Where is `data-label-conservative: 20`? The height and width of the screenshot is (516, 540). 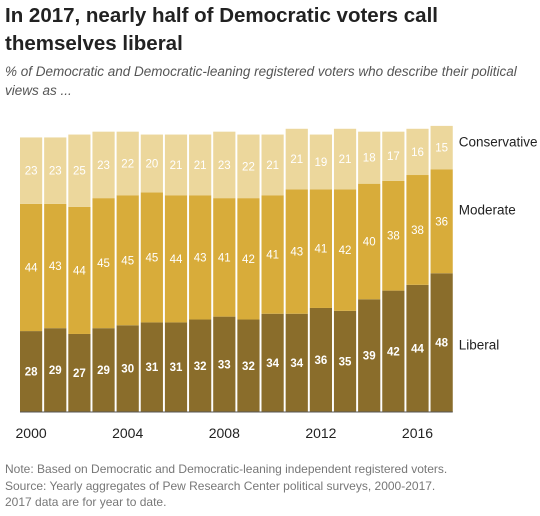
data-label-conservative: 20 is located at coordinates (151, 164).